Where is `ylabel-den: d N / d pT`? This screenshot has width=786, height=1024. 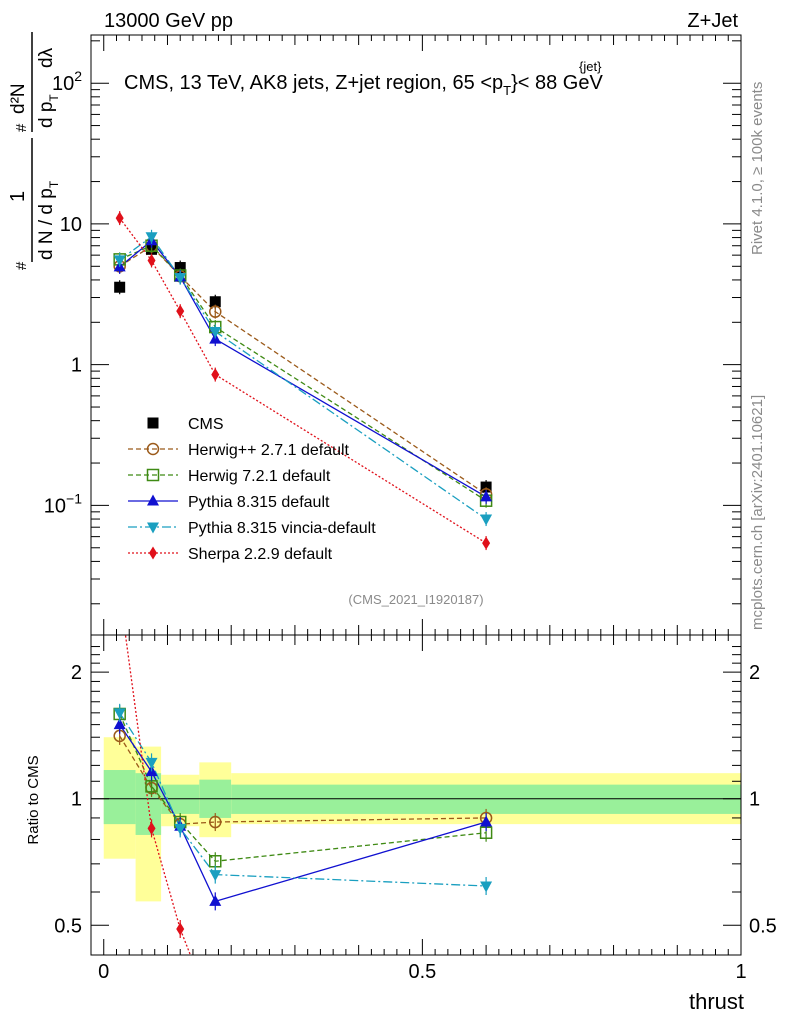 ylabel-den: d N / d pT is located at coordinates (48, 220).